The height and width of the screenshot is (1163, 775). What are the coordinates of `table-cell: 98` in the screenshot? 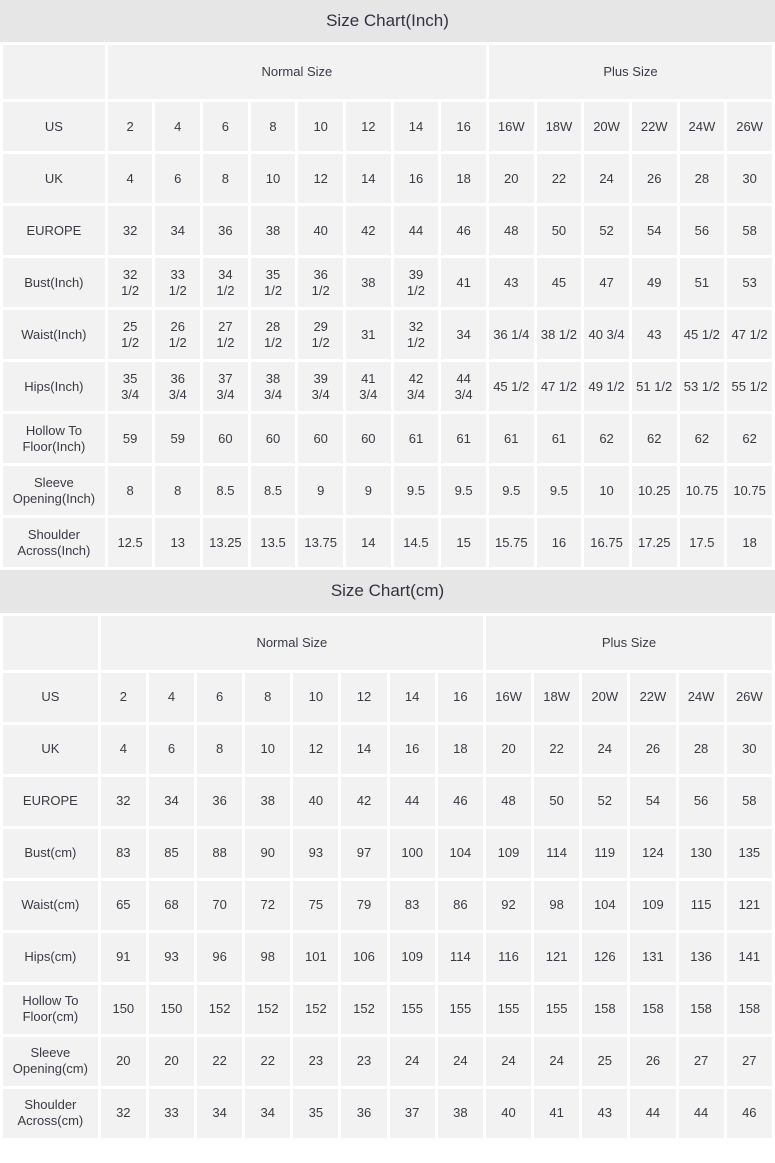 It's located at (268, 957).